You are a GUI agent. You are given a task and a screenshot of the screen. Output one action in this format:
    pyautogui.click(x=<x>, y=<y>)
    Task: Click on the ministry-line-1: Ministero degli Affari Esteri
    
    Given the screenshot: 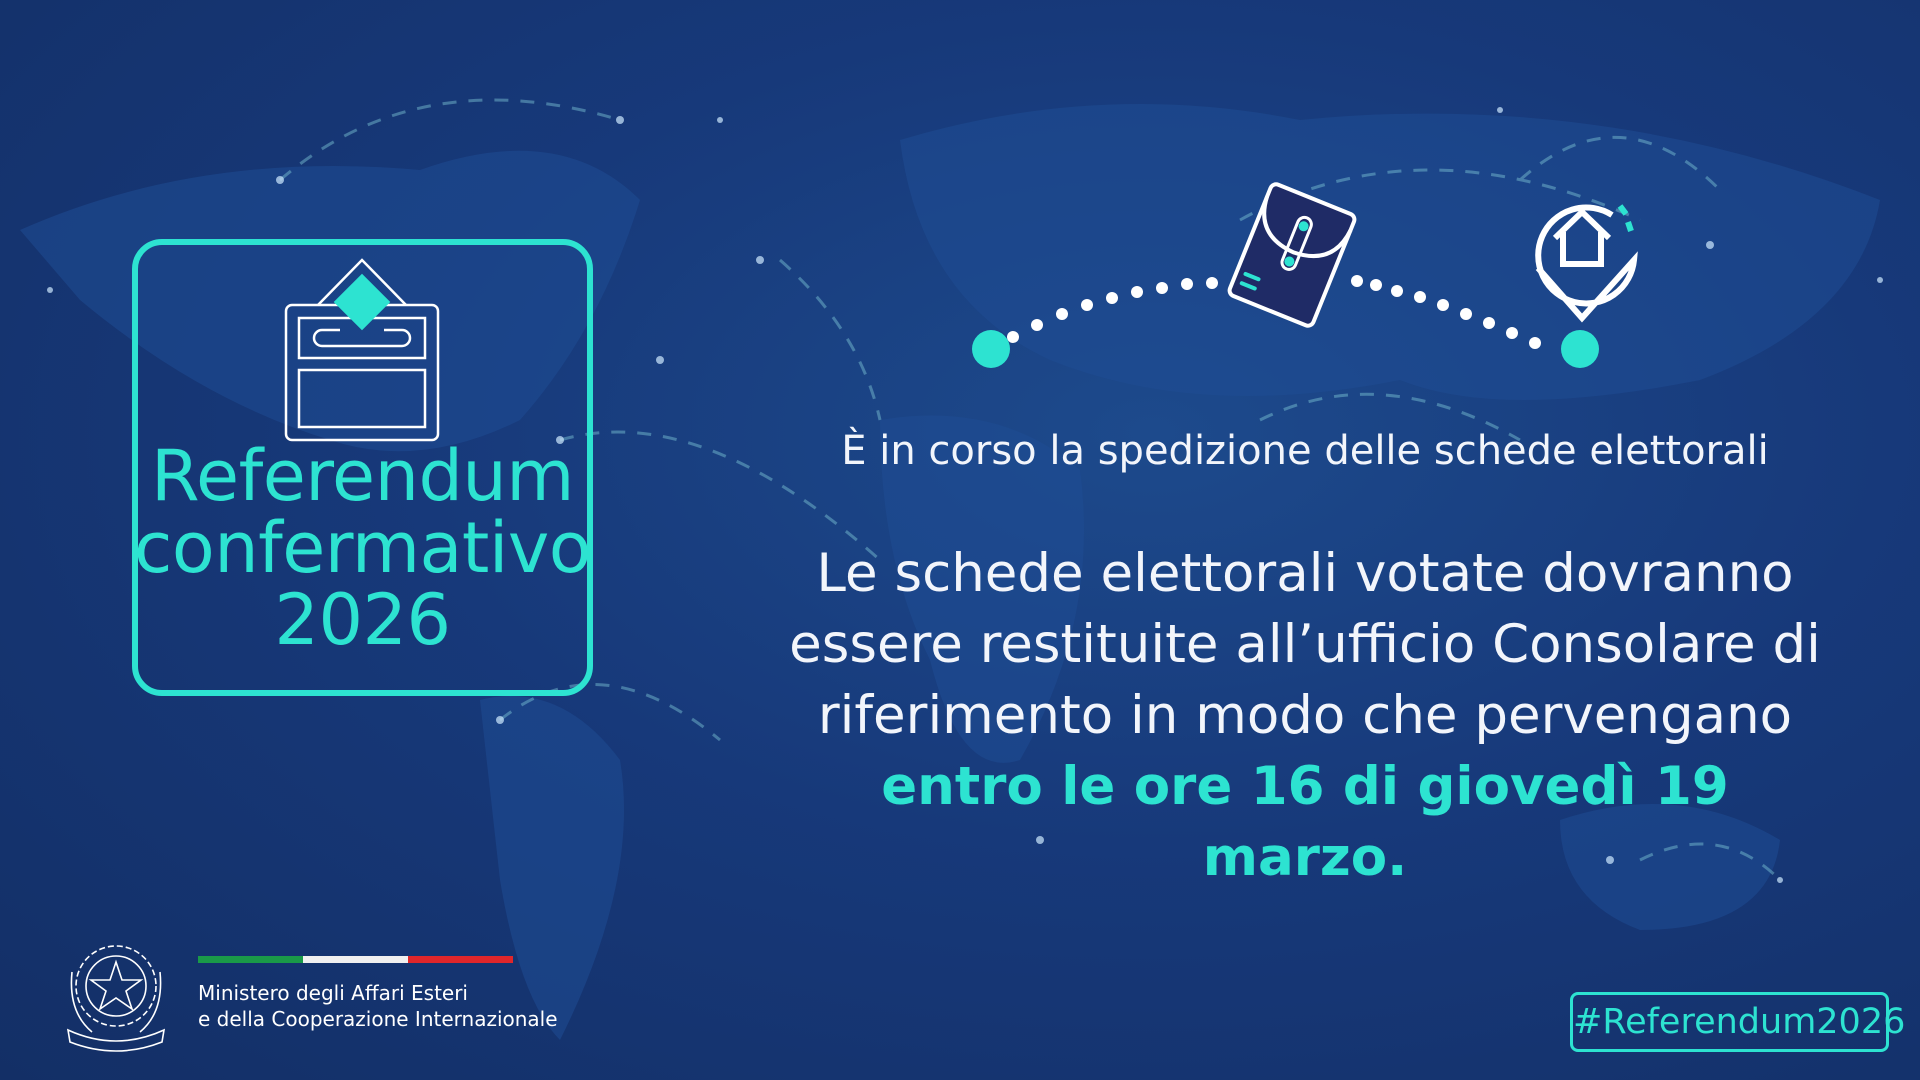 What is the action you would take?
    pyautogui.click(x=333, y=993)
    